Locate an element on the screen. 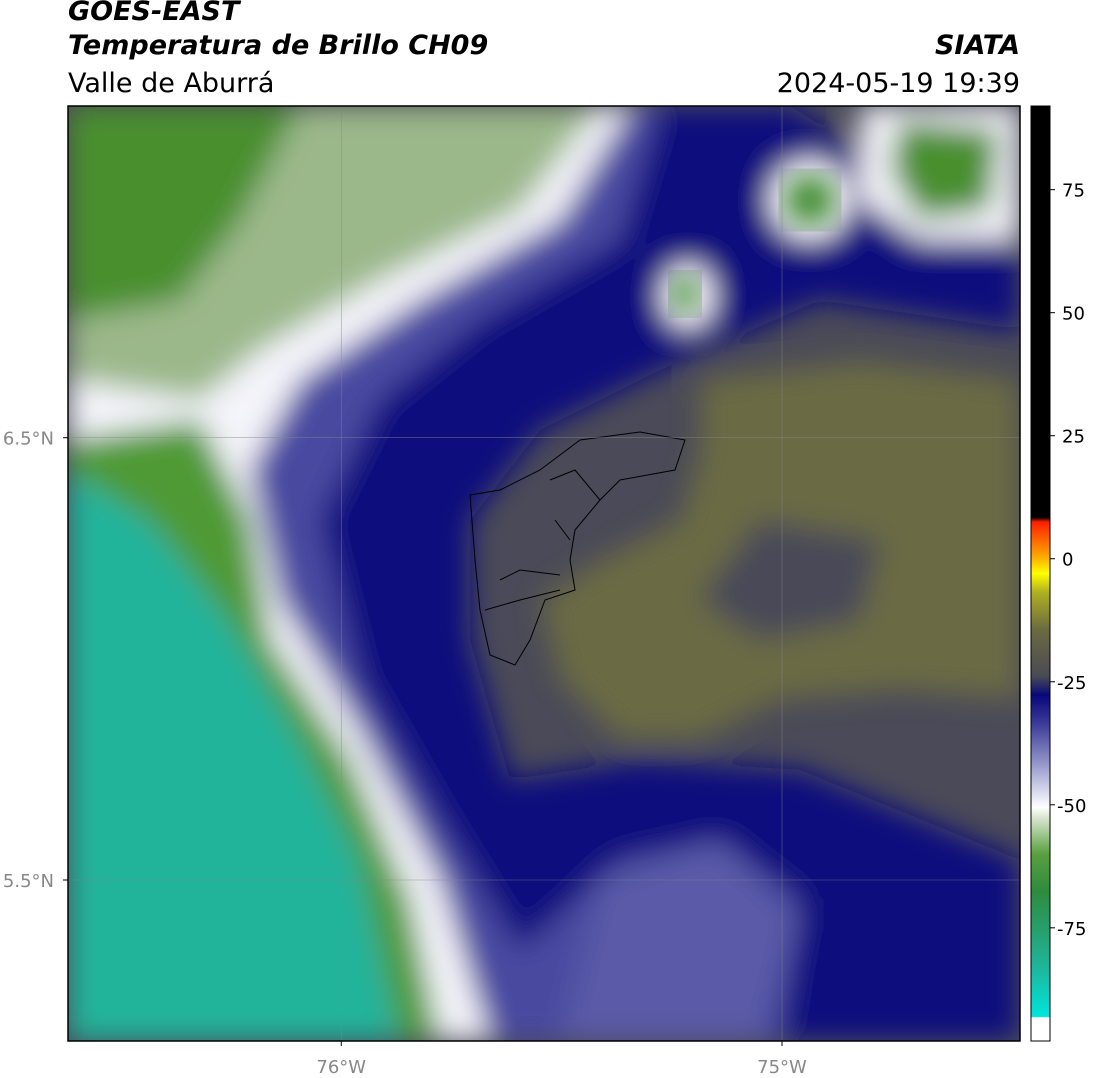 This screenshot has height=1078, width=1094. y-tick-label: 5.5°N is located at coordinates (28, 881).